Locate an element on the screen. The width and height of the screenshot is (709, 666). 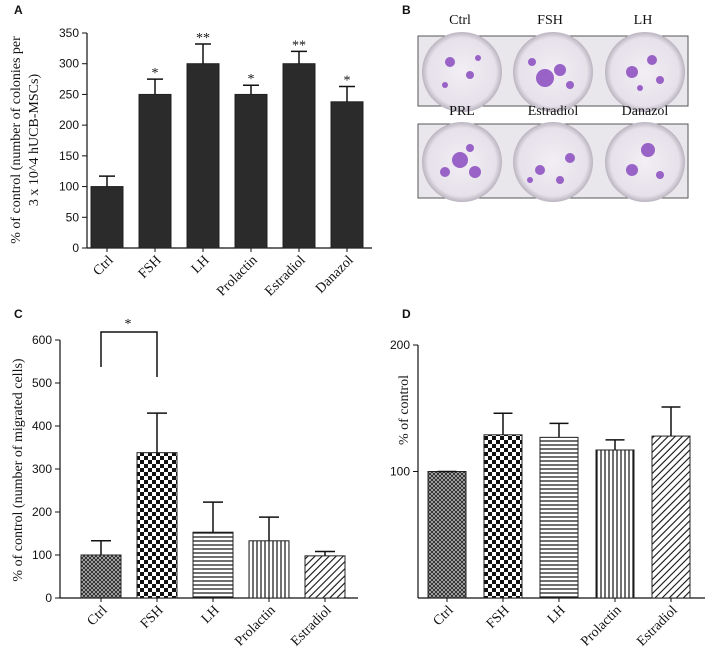
y-tick-label: 400 is located at coordinates (42, 426).